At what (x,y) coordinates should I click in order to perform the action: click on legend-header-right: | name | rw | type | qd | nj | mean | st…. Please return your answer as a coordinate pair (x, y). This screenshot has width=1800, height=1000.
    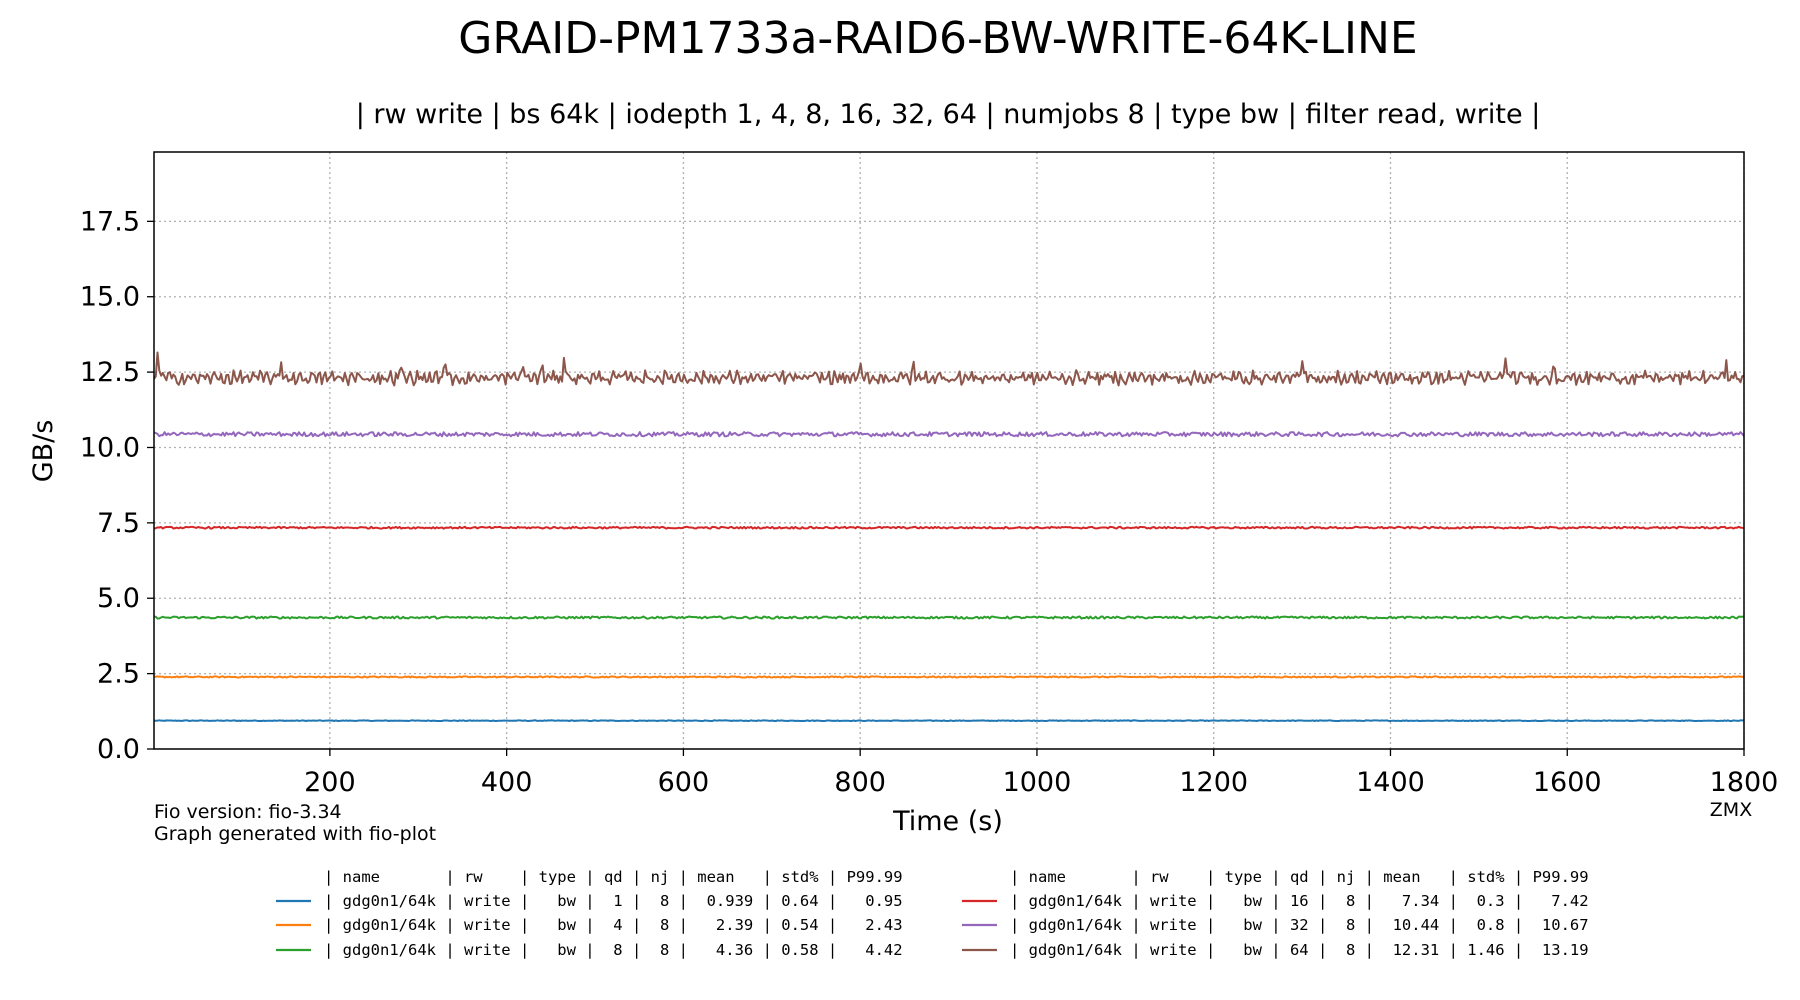
    Looking at the image, I should click on (1299, 877).